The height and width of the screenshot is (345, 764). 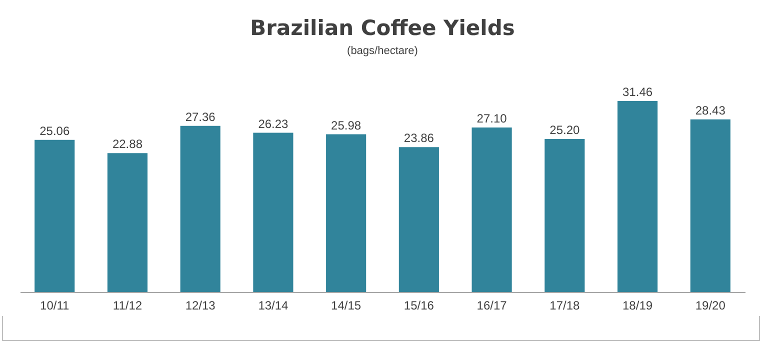 What do you see at coordinates (200, 117) in the screenshot?
I see `data-label: 27.36` at bounding box center [200, 117].